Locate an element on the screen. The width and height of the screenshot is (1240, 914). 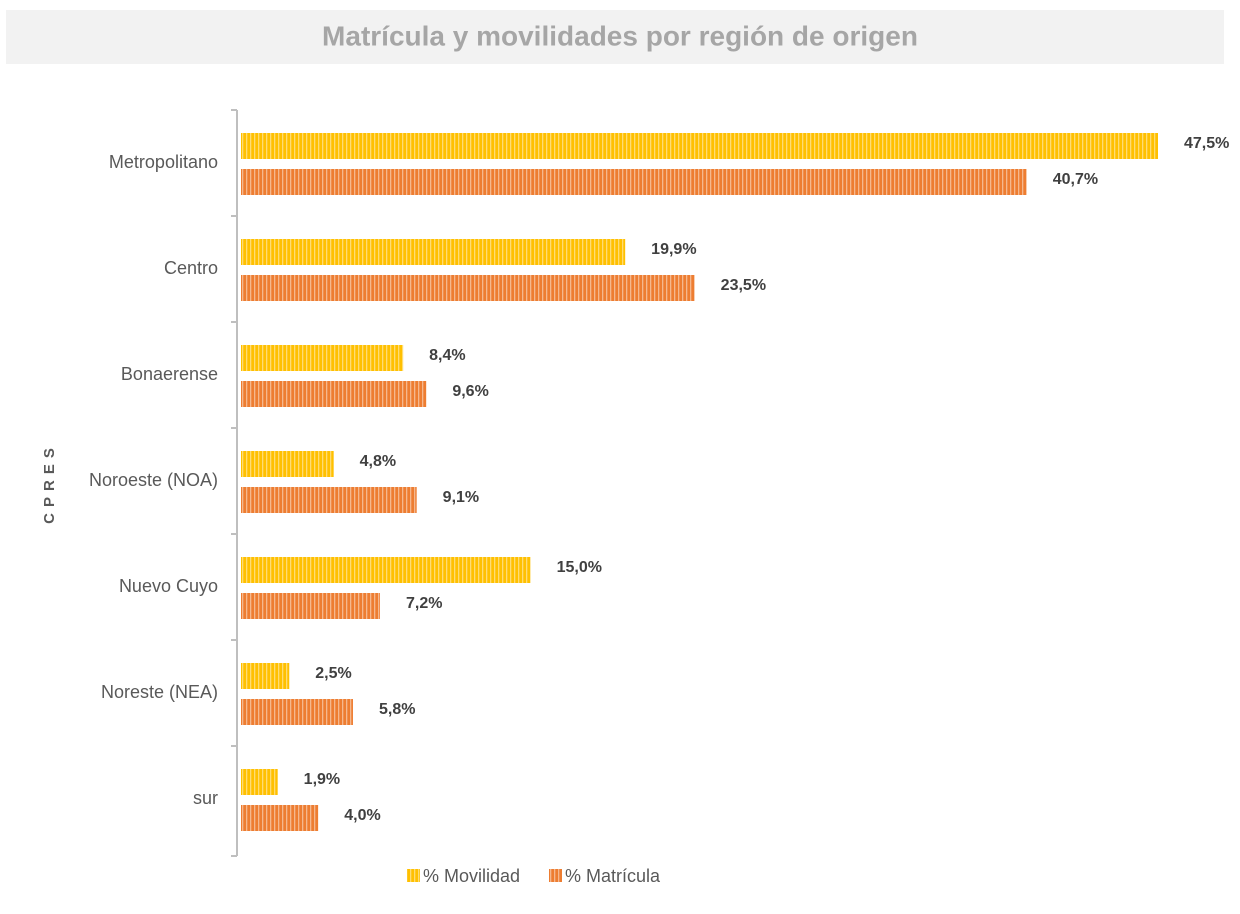
title-band is located at coordinates (615, 37).